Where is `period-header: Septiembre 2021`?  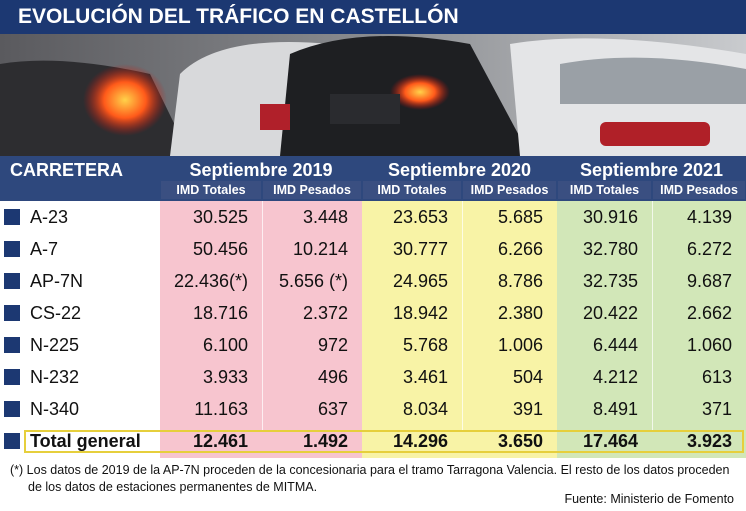 period-header: Septiembre 2021 is located at coordinates (651, 170).